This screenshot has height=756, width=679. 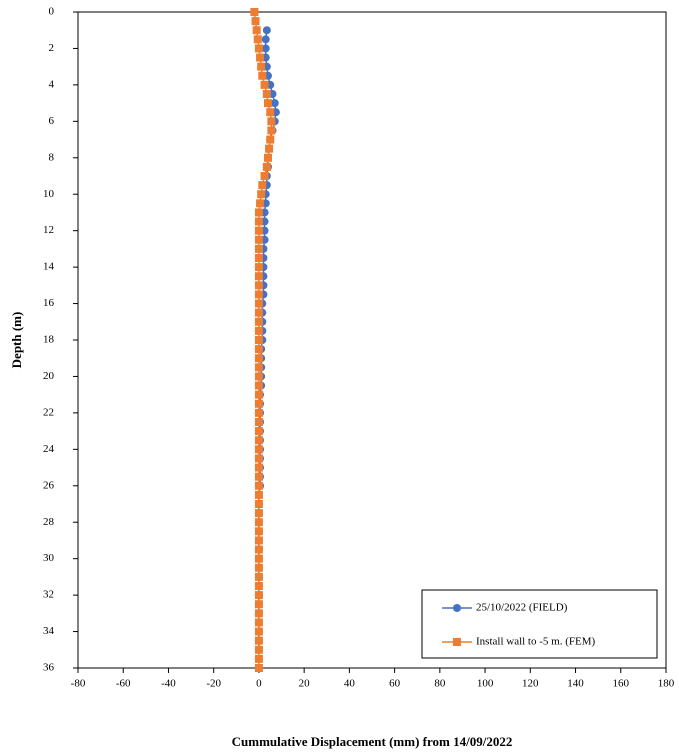 What do you see at coordinates (49, 376) in the screenshot?
I see `y-tick-label: 20` at bounding box center [49, 376].